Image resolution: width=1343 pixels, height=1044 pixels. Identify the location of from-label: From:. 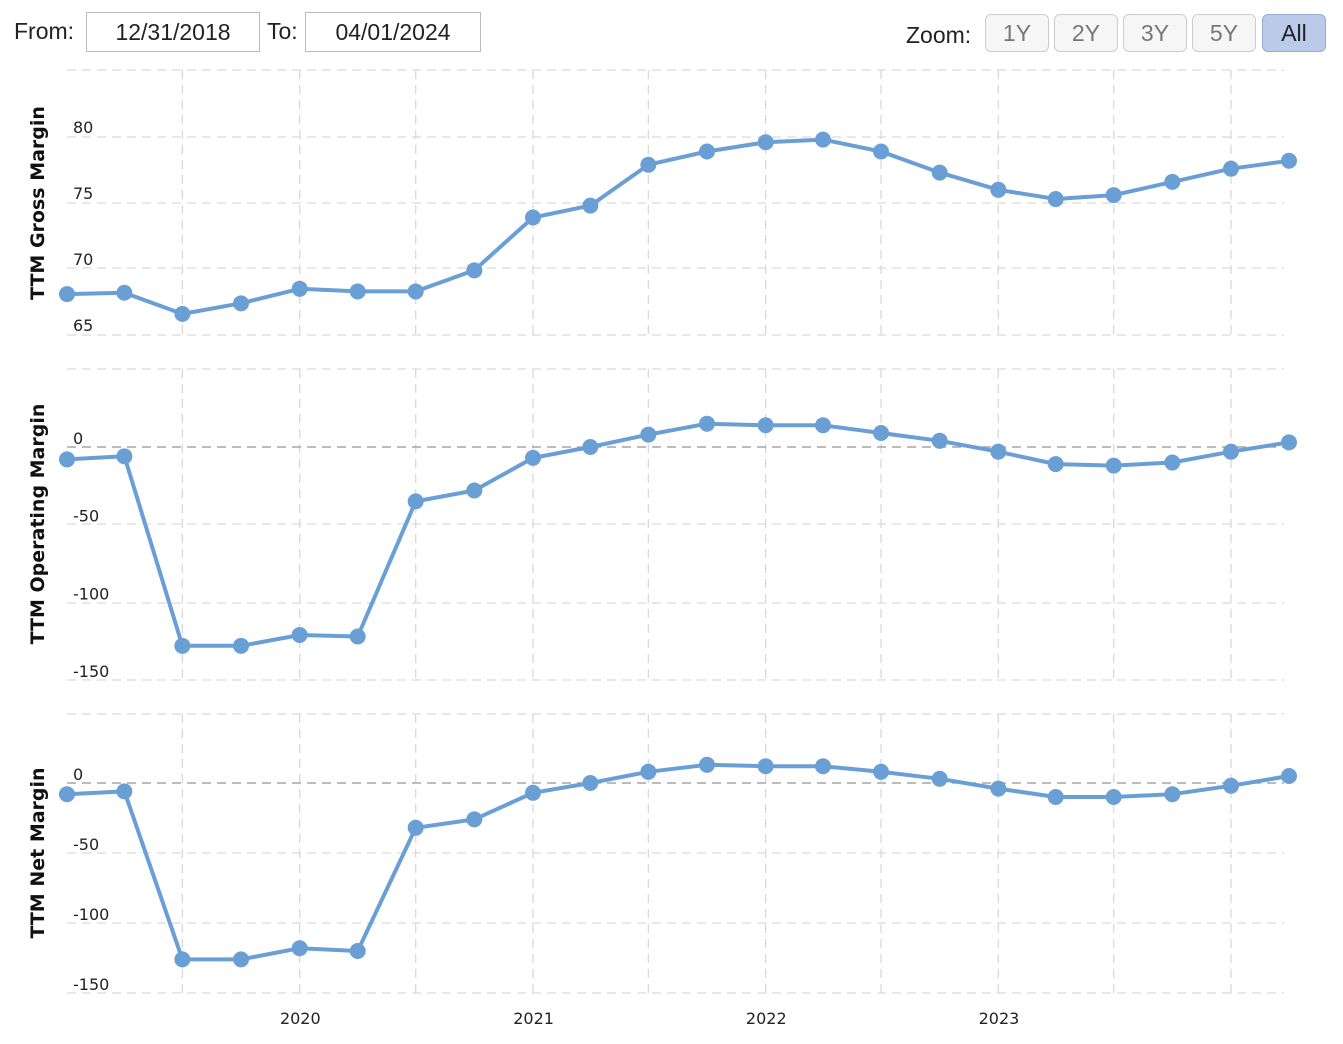
(44, 31).